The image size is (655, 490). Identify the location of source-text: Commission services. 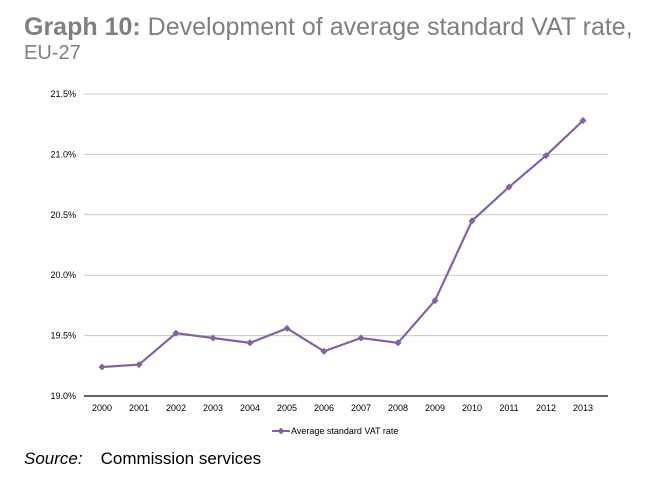
(181, 458).